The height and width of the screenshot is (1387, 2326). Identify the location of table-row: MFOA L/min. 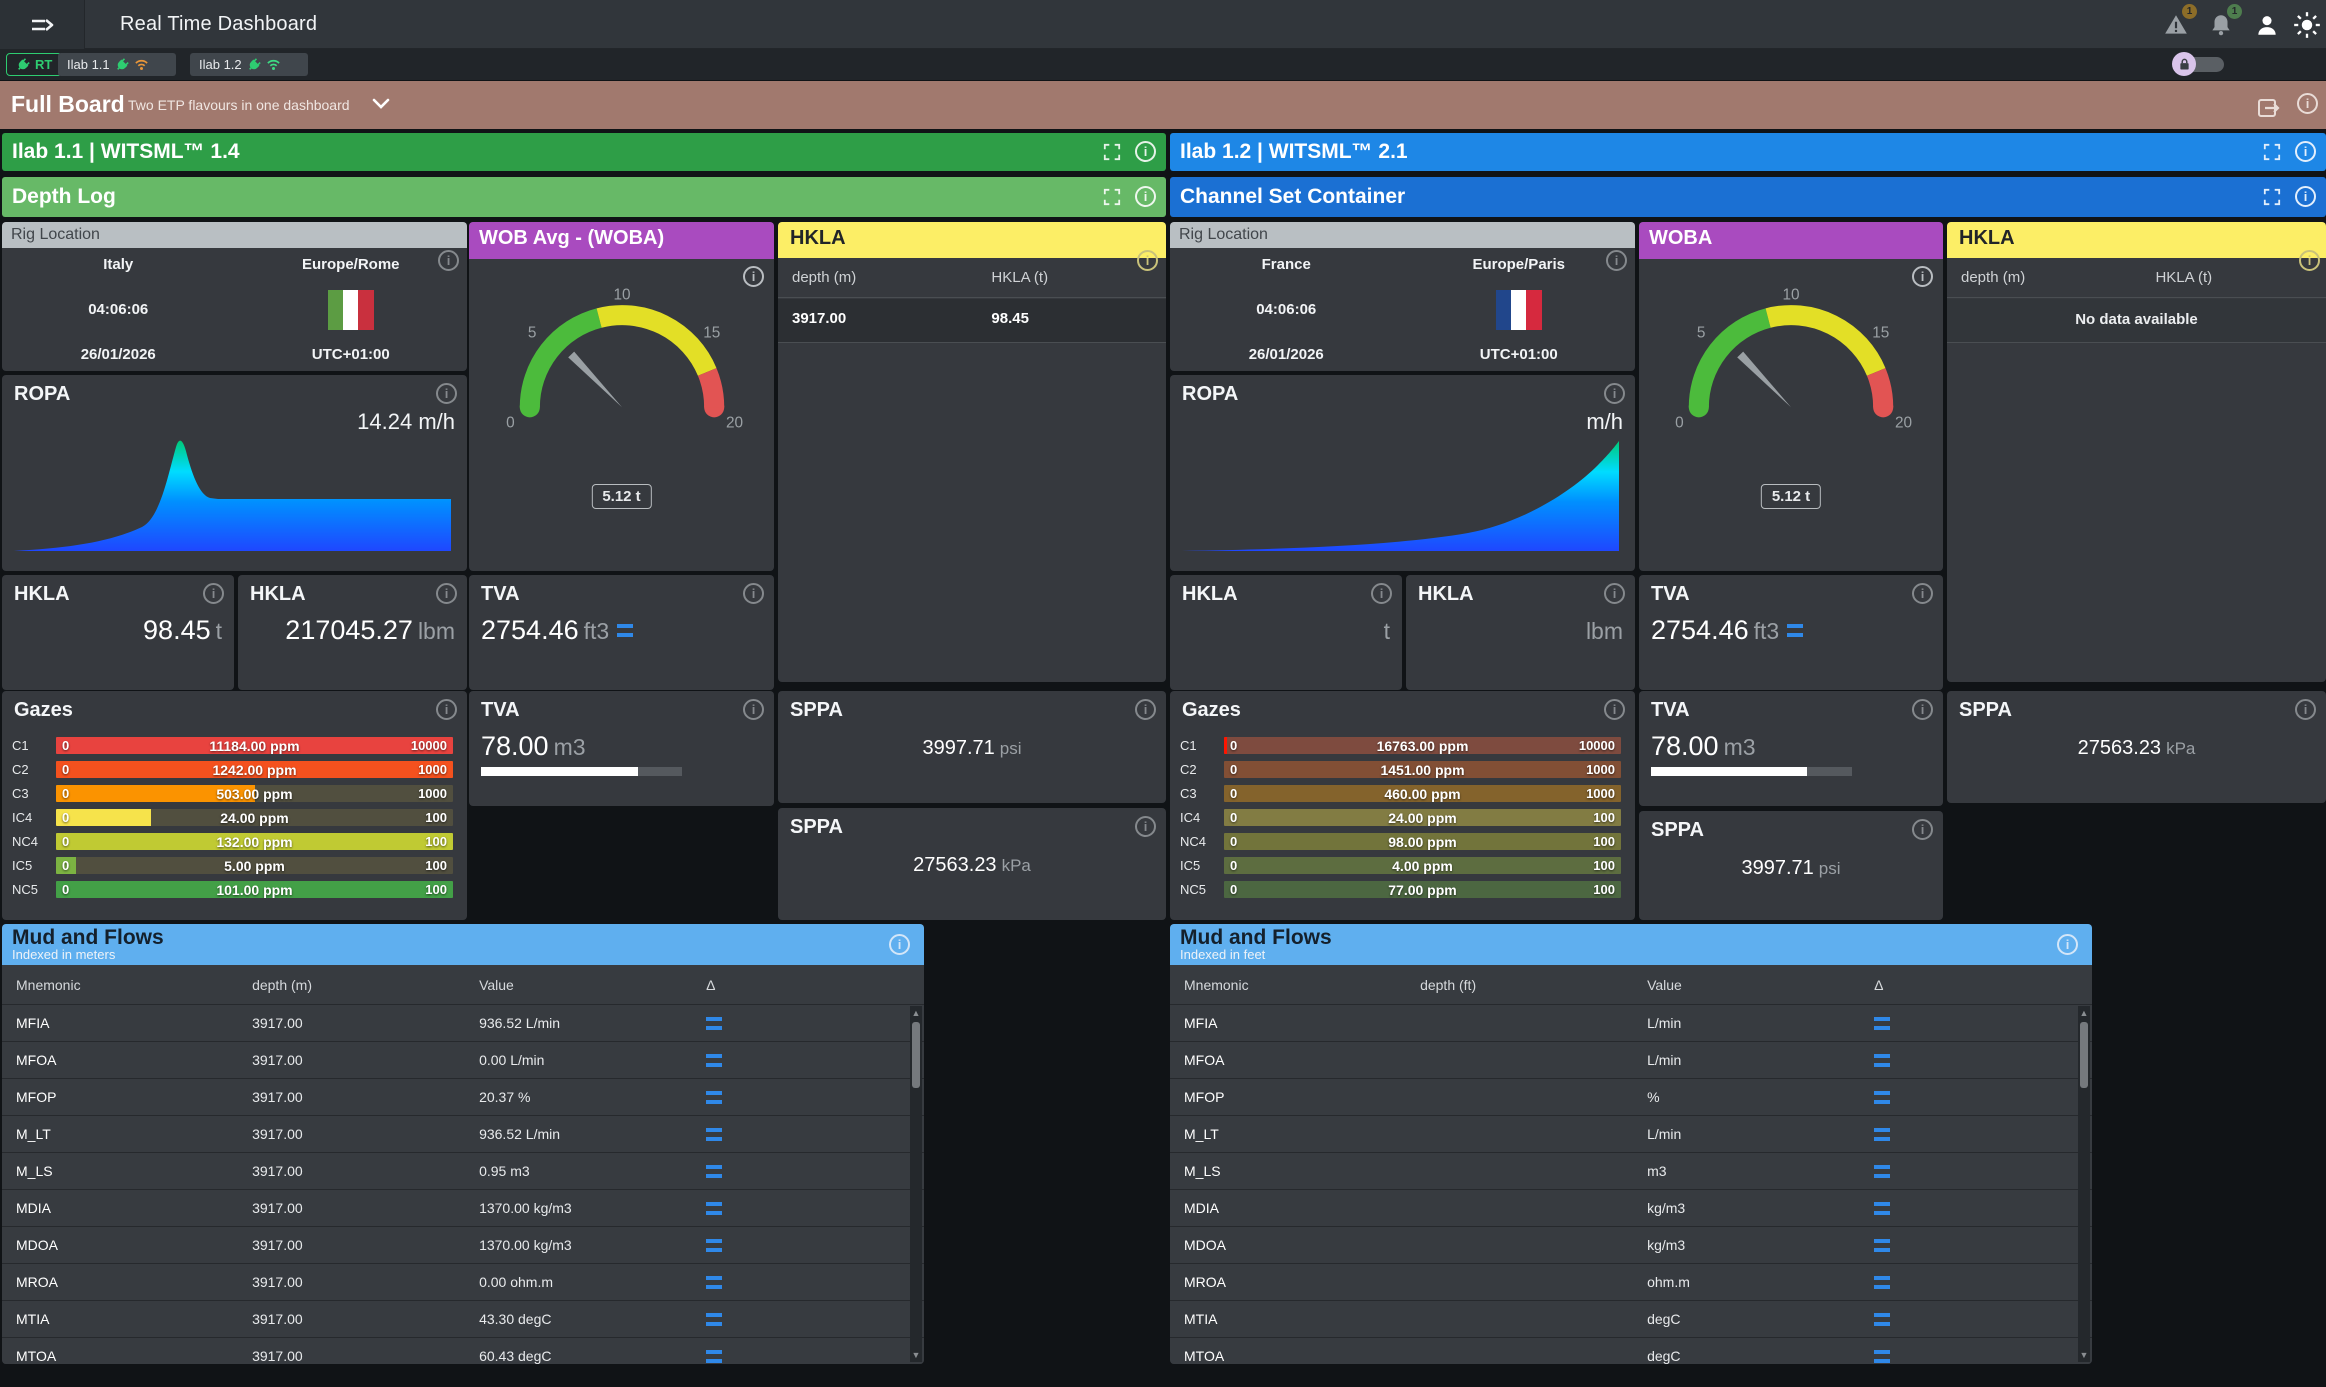
(1631, 1060).